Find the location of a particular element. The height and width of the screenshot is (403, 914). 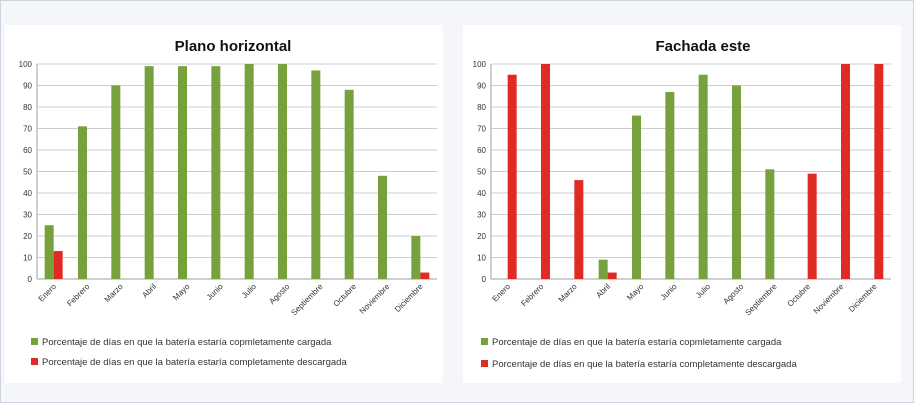

bar-cargada-octubre is located at coordinates (349, 184).